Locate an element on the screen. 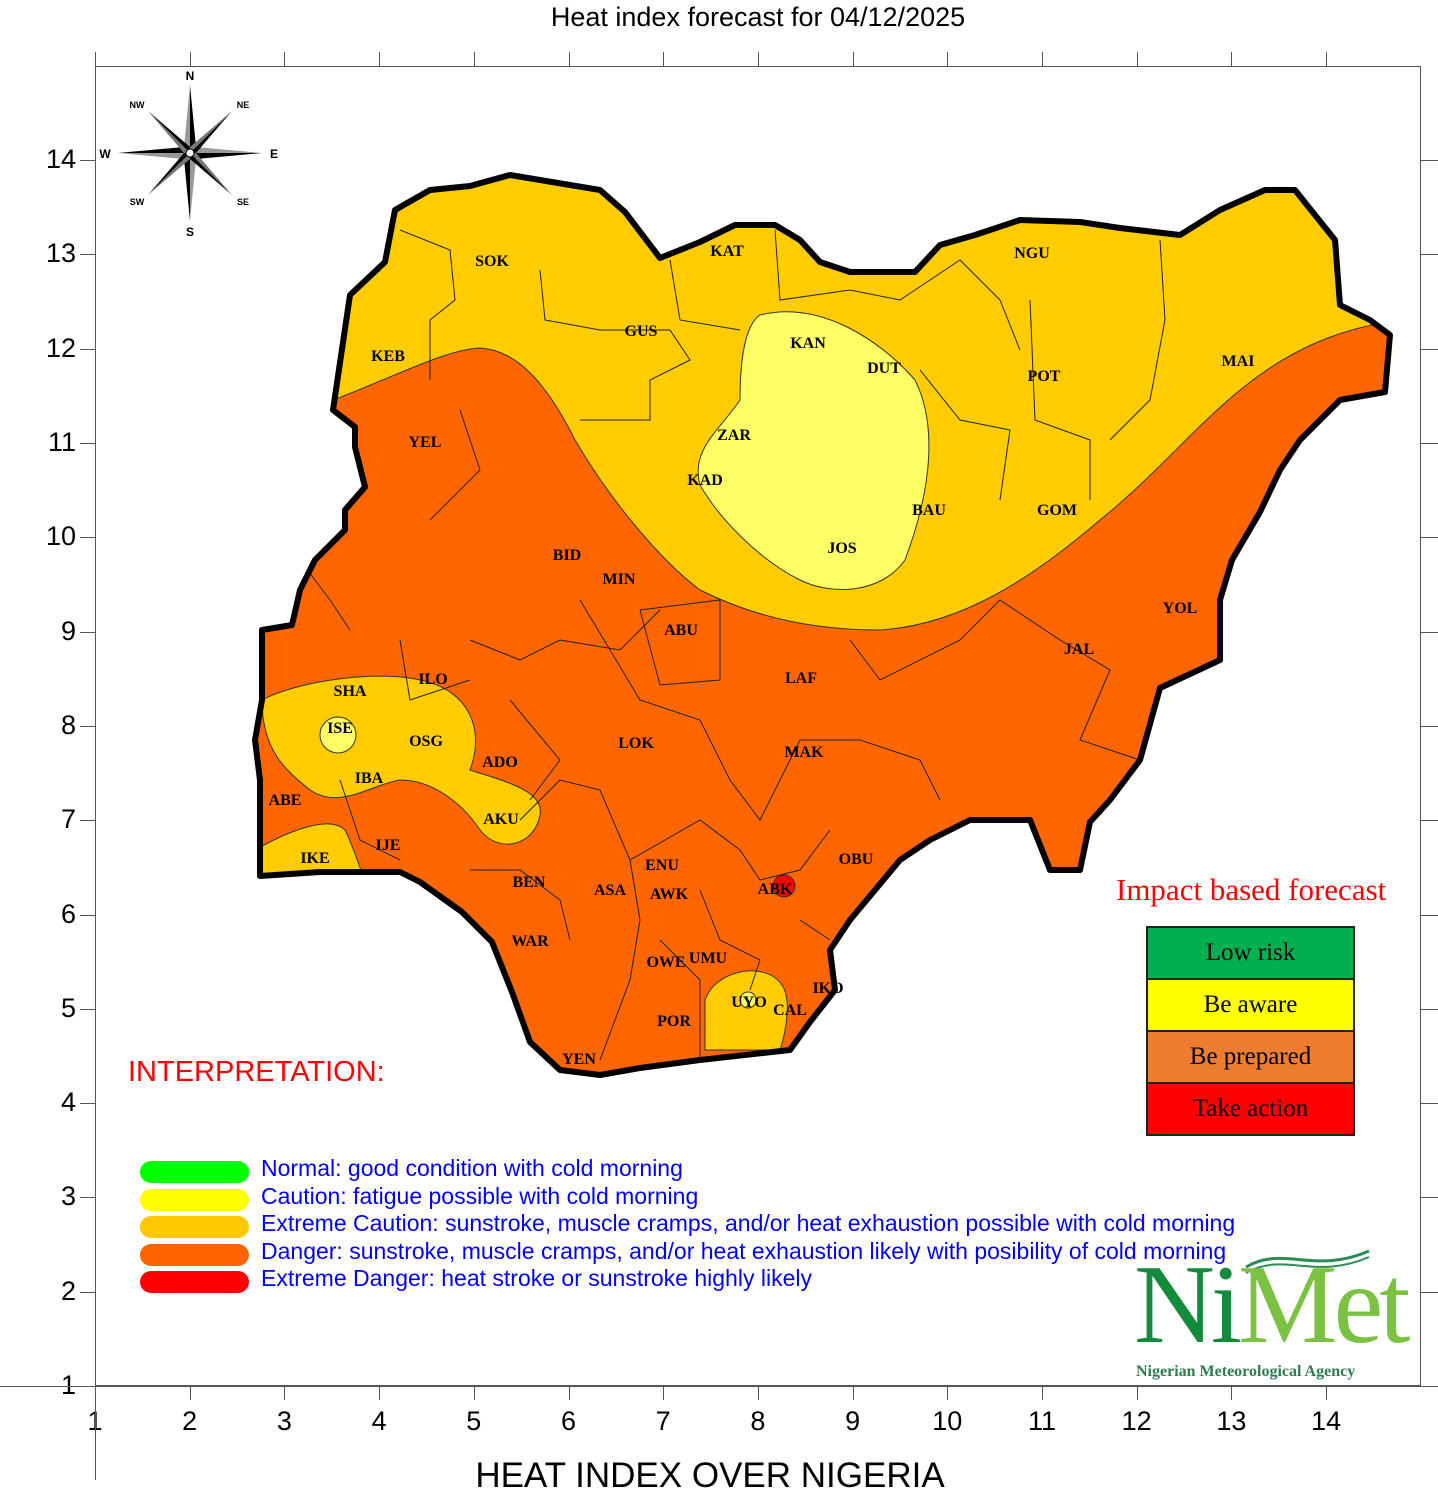  state-label-ngu: NGU is located at coordinates (1032, 253).